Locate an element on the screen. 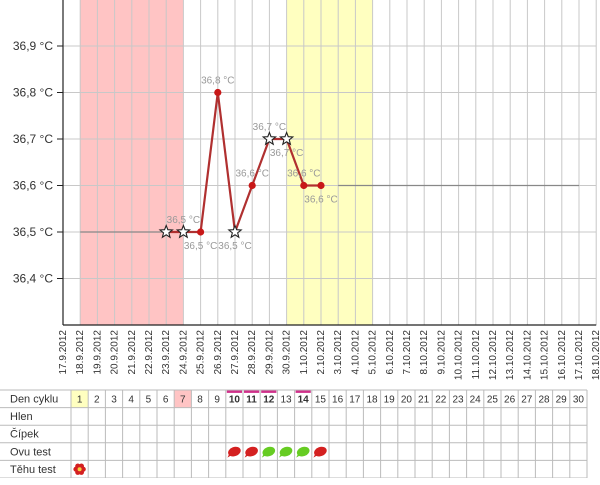 The width and height of the screenshot is (600, 485). x-tick-label: 27.9.2012 is located at coordinates (235, 352).